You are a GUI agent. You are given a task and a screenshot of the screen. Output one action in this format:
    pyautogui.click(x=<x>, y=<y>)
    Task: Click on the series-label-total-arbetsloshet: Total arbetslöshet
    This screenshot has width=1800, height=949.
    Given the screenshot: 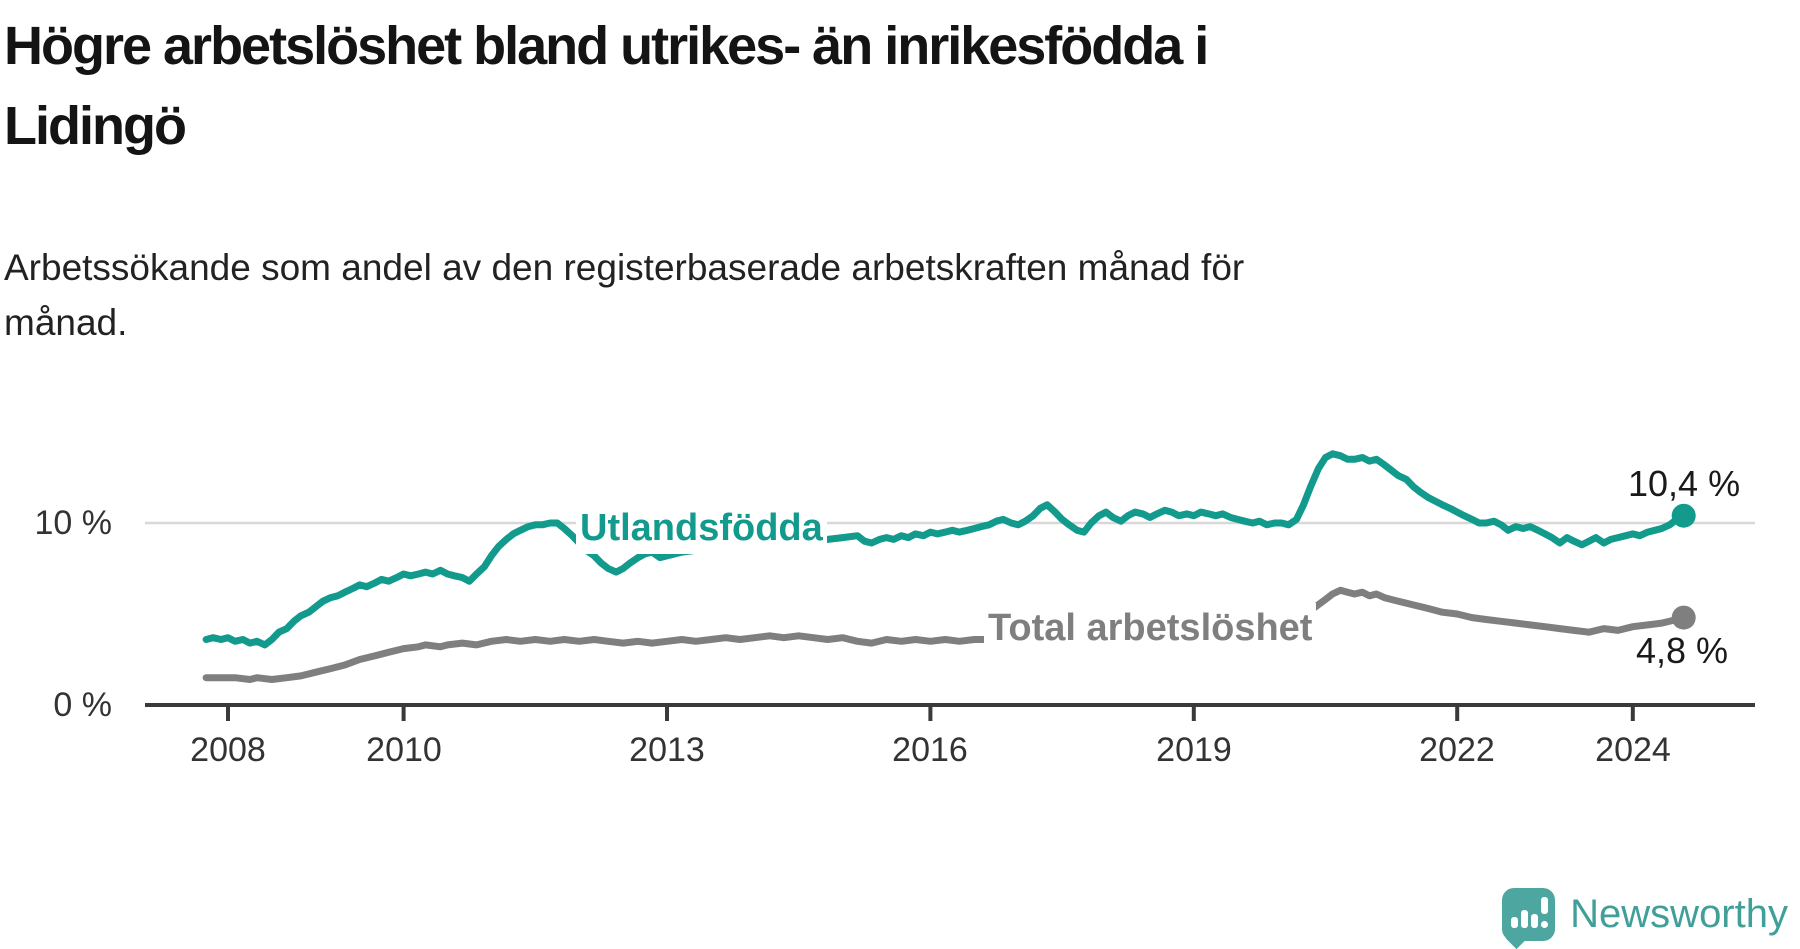 What is the action you would take?
    pyautogui.click(x=1150, y=628)
    